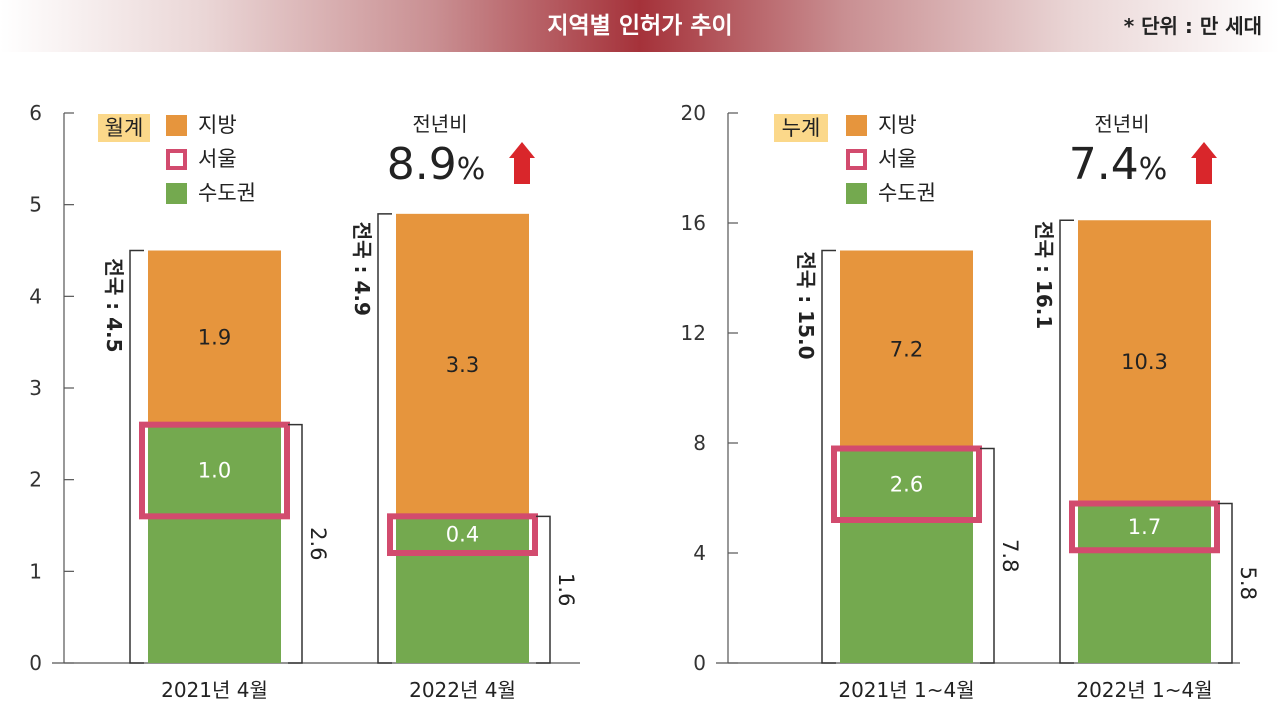 The image size is (1280, 704). Describe the element at coordinates (693, 223) in the screenshot. I see `y-tick-label: 16` at that location.